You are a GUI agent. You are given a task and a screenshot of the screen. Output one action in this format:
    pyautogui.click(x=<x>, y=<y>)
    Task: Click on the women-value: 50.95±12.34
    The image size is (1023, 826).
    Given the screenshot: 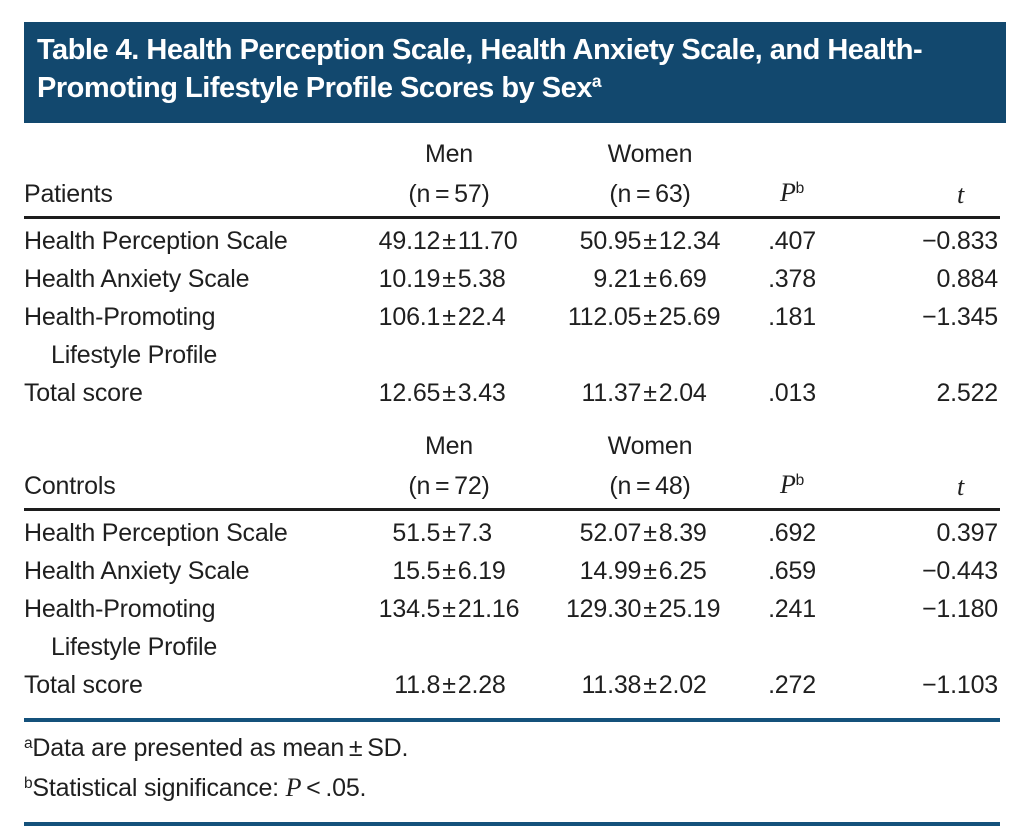 What is the action you would take?
    pyautogui.click(x=650, y=239)
    